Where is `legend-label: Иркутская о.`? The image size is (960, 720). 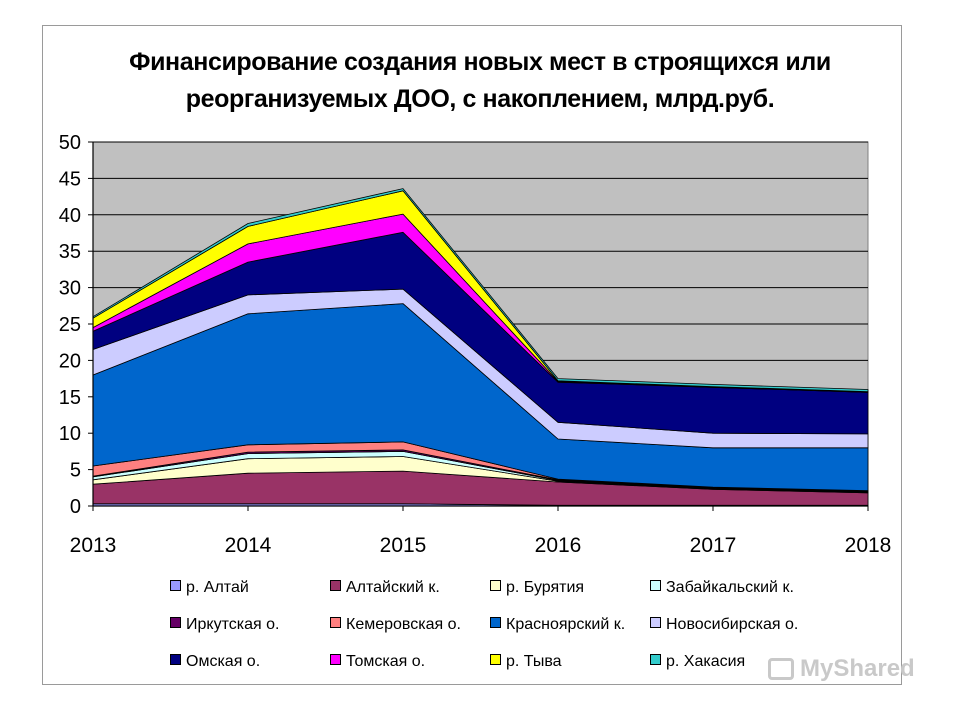
legend-label: Иркутская о. is located at coordinates (233, 624).